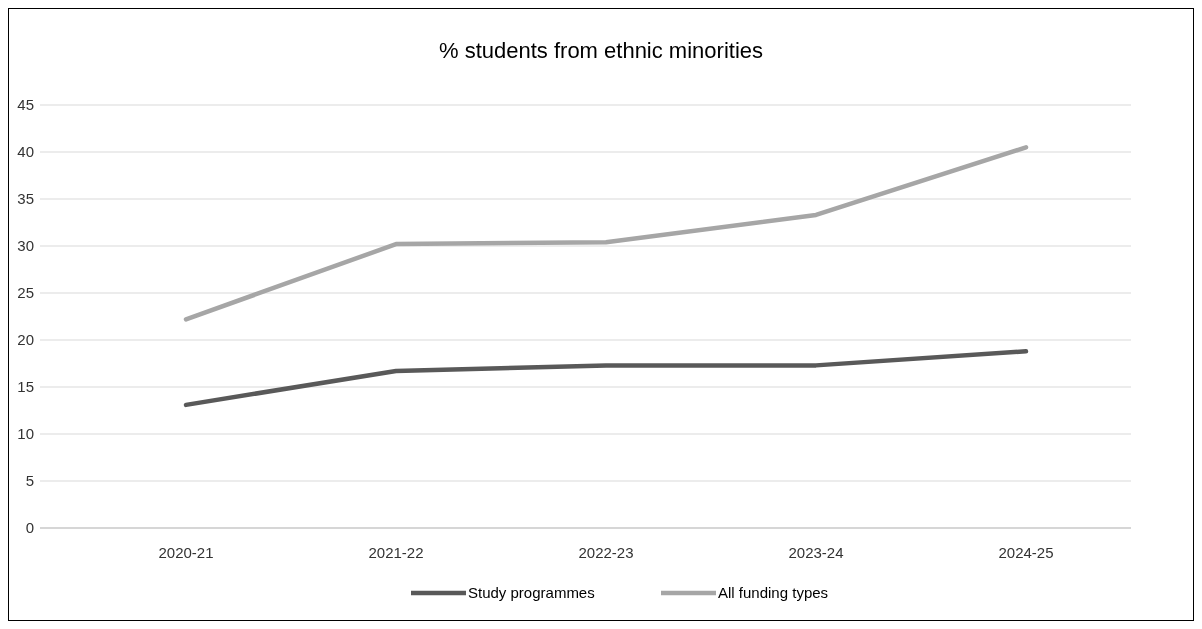 Image resolution: width=1202 pixels, height=629 pixels. Describe the element at coordinates (25, 293) in the screenshot. I see `y-tick-label: 25` at that location.